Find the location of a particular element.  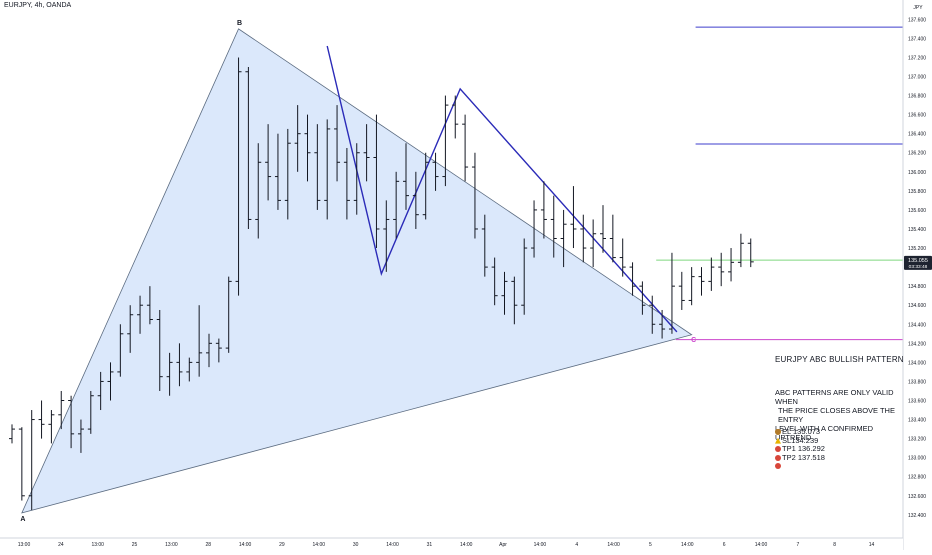

note-body-line: LEVEL WITH A CONFIRMED UPTREND is located at coordinates (824, 433).